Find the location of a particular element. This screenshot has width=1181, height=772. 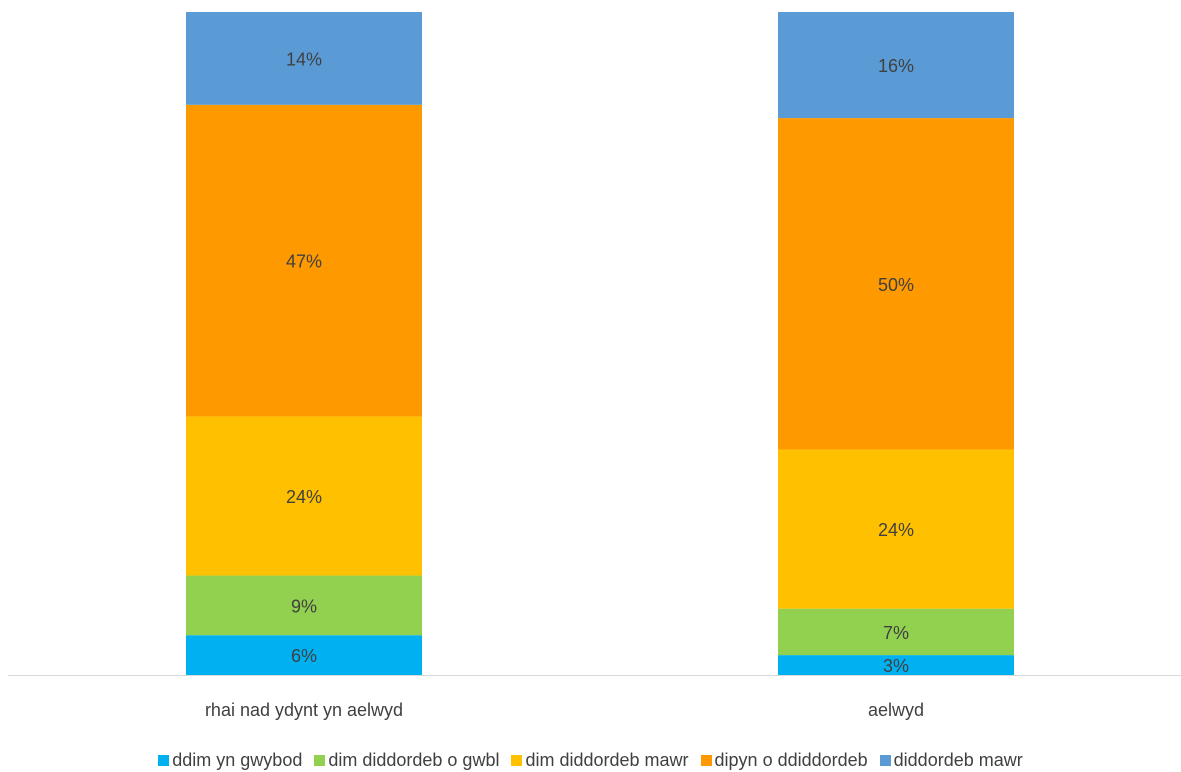

data-label-1-4: 47% is located at coordinates (304, 262).